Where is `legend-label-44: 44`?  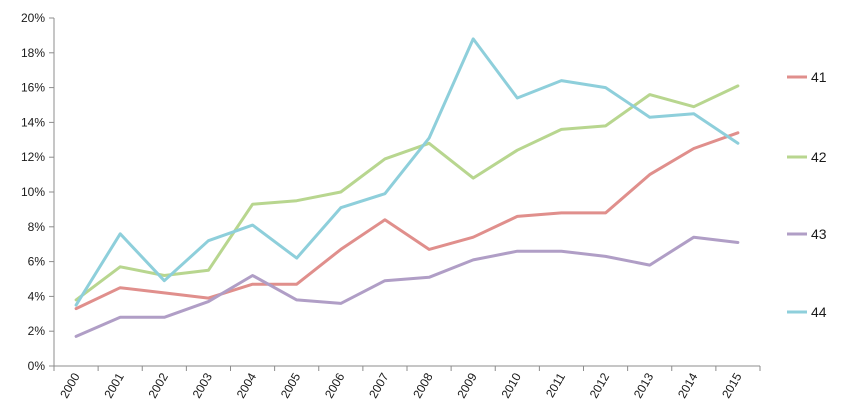 legend-label-44: 44 is located at coordinates (819, 312).